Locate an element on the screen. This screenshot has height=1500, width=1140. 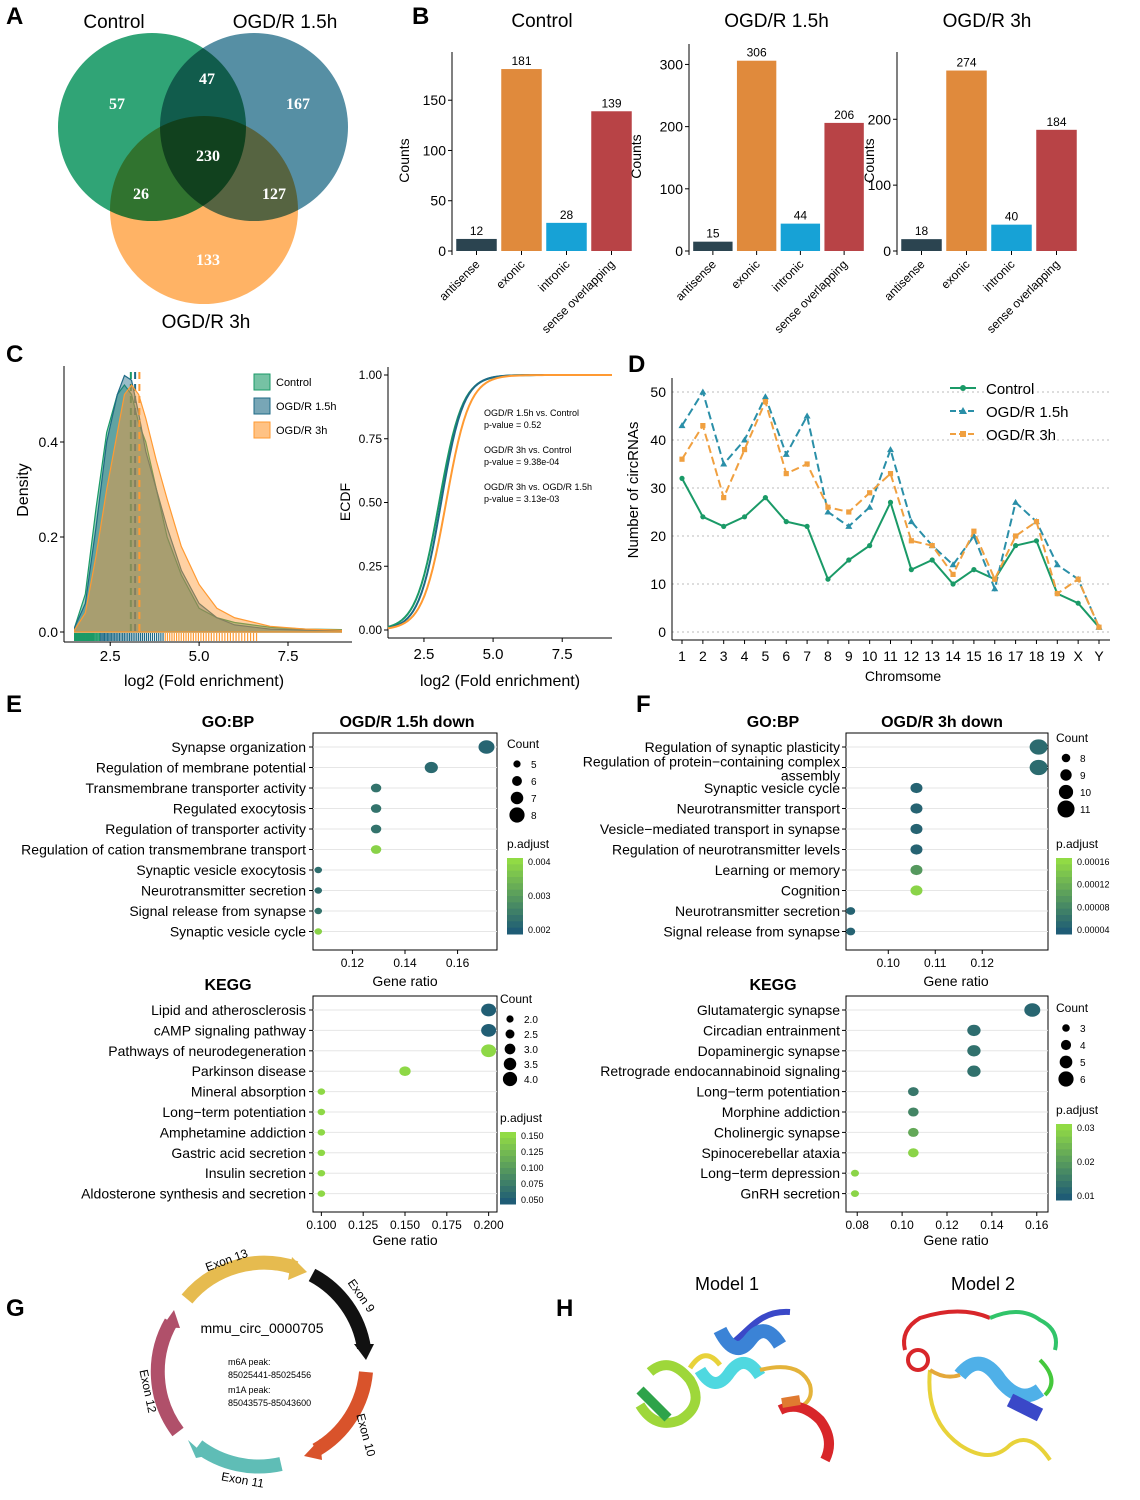
y-tick-label: 0.25 is located at coordinates (371, 566).